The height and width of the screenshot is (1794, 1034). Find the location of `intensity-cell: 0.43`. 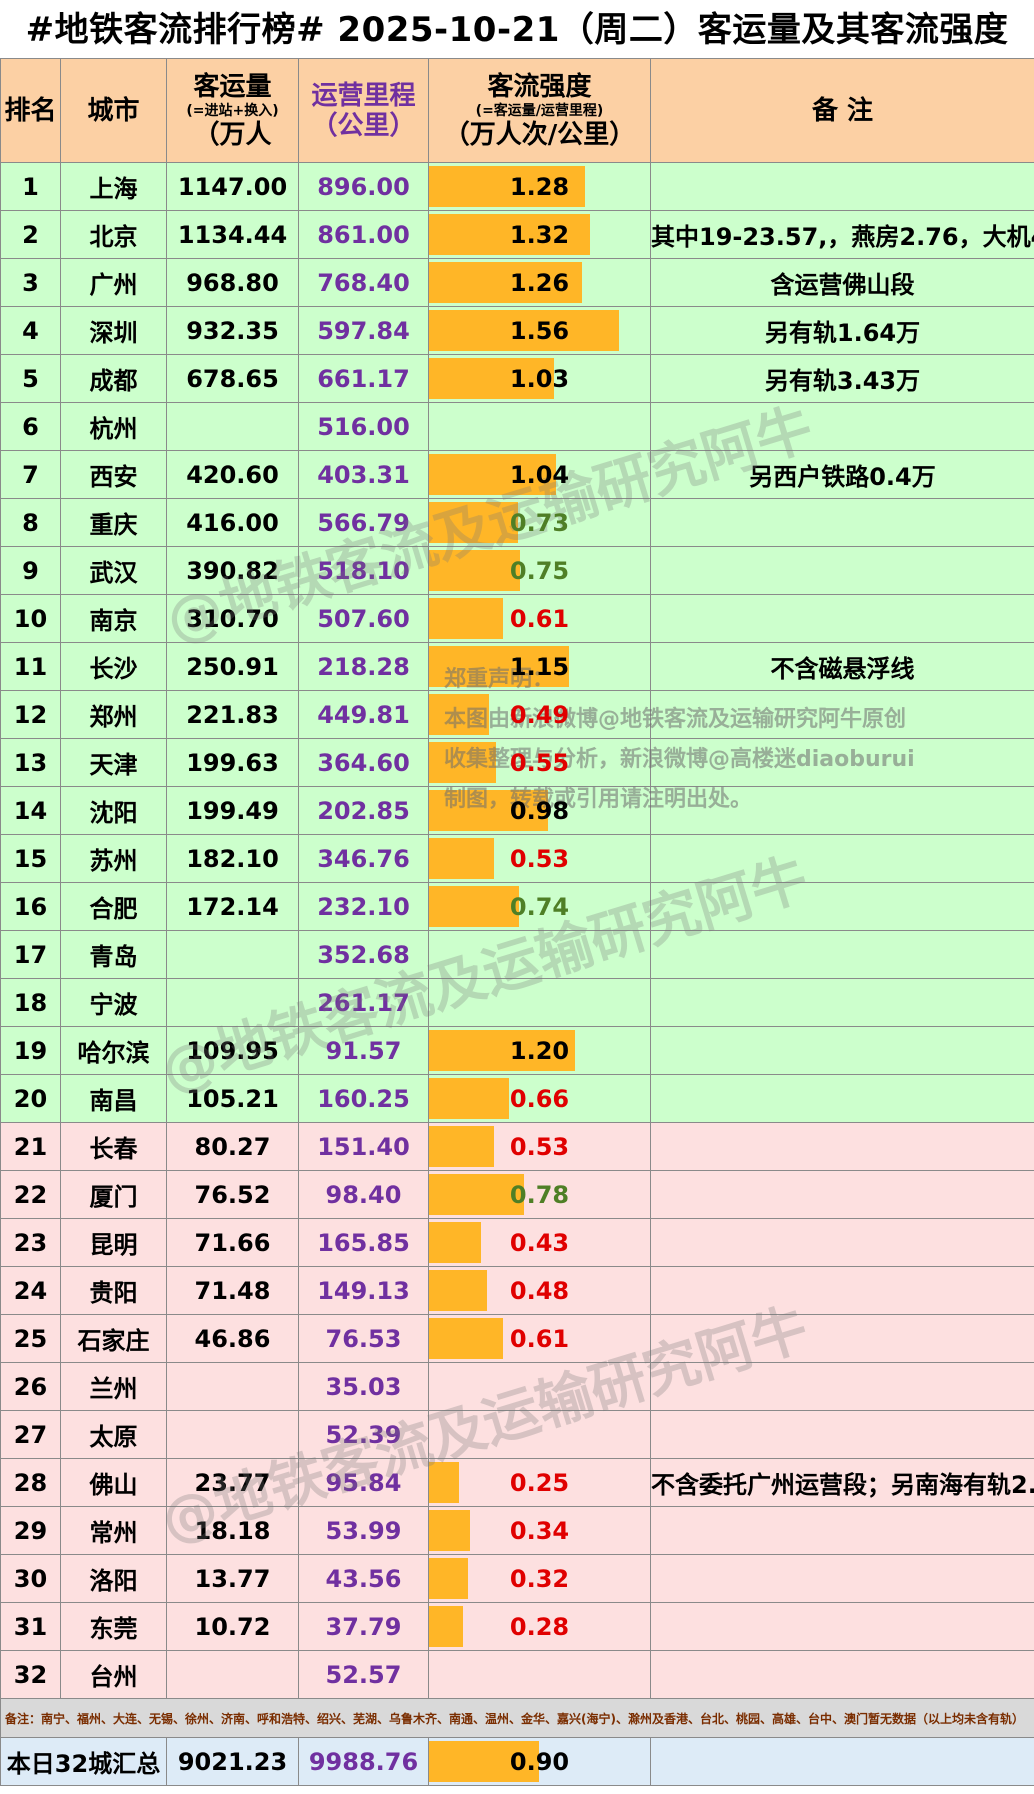

intensity-cell: 0.43 is located at coordinates (539, 1242).